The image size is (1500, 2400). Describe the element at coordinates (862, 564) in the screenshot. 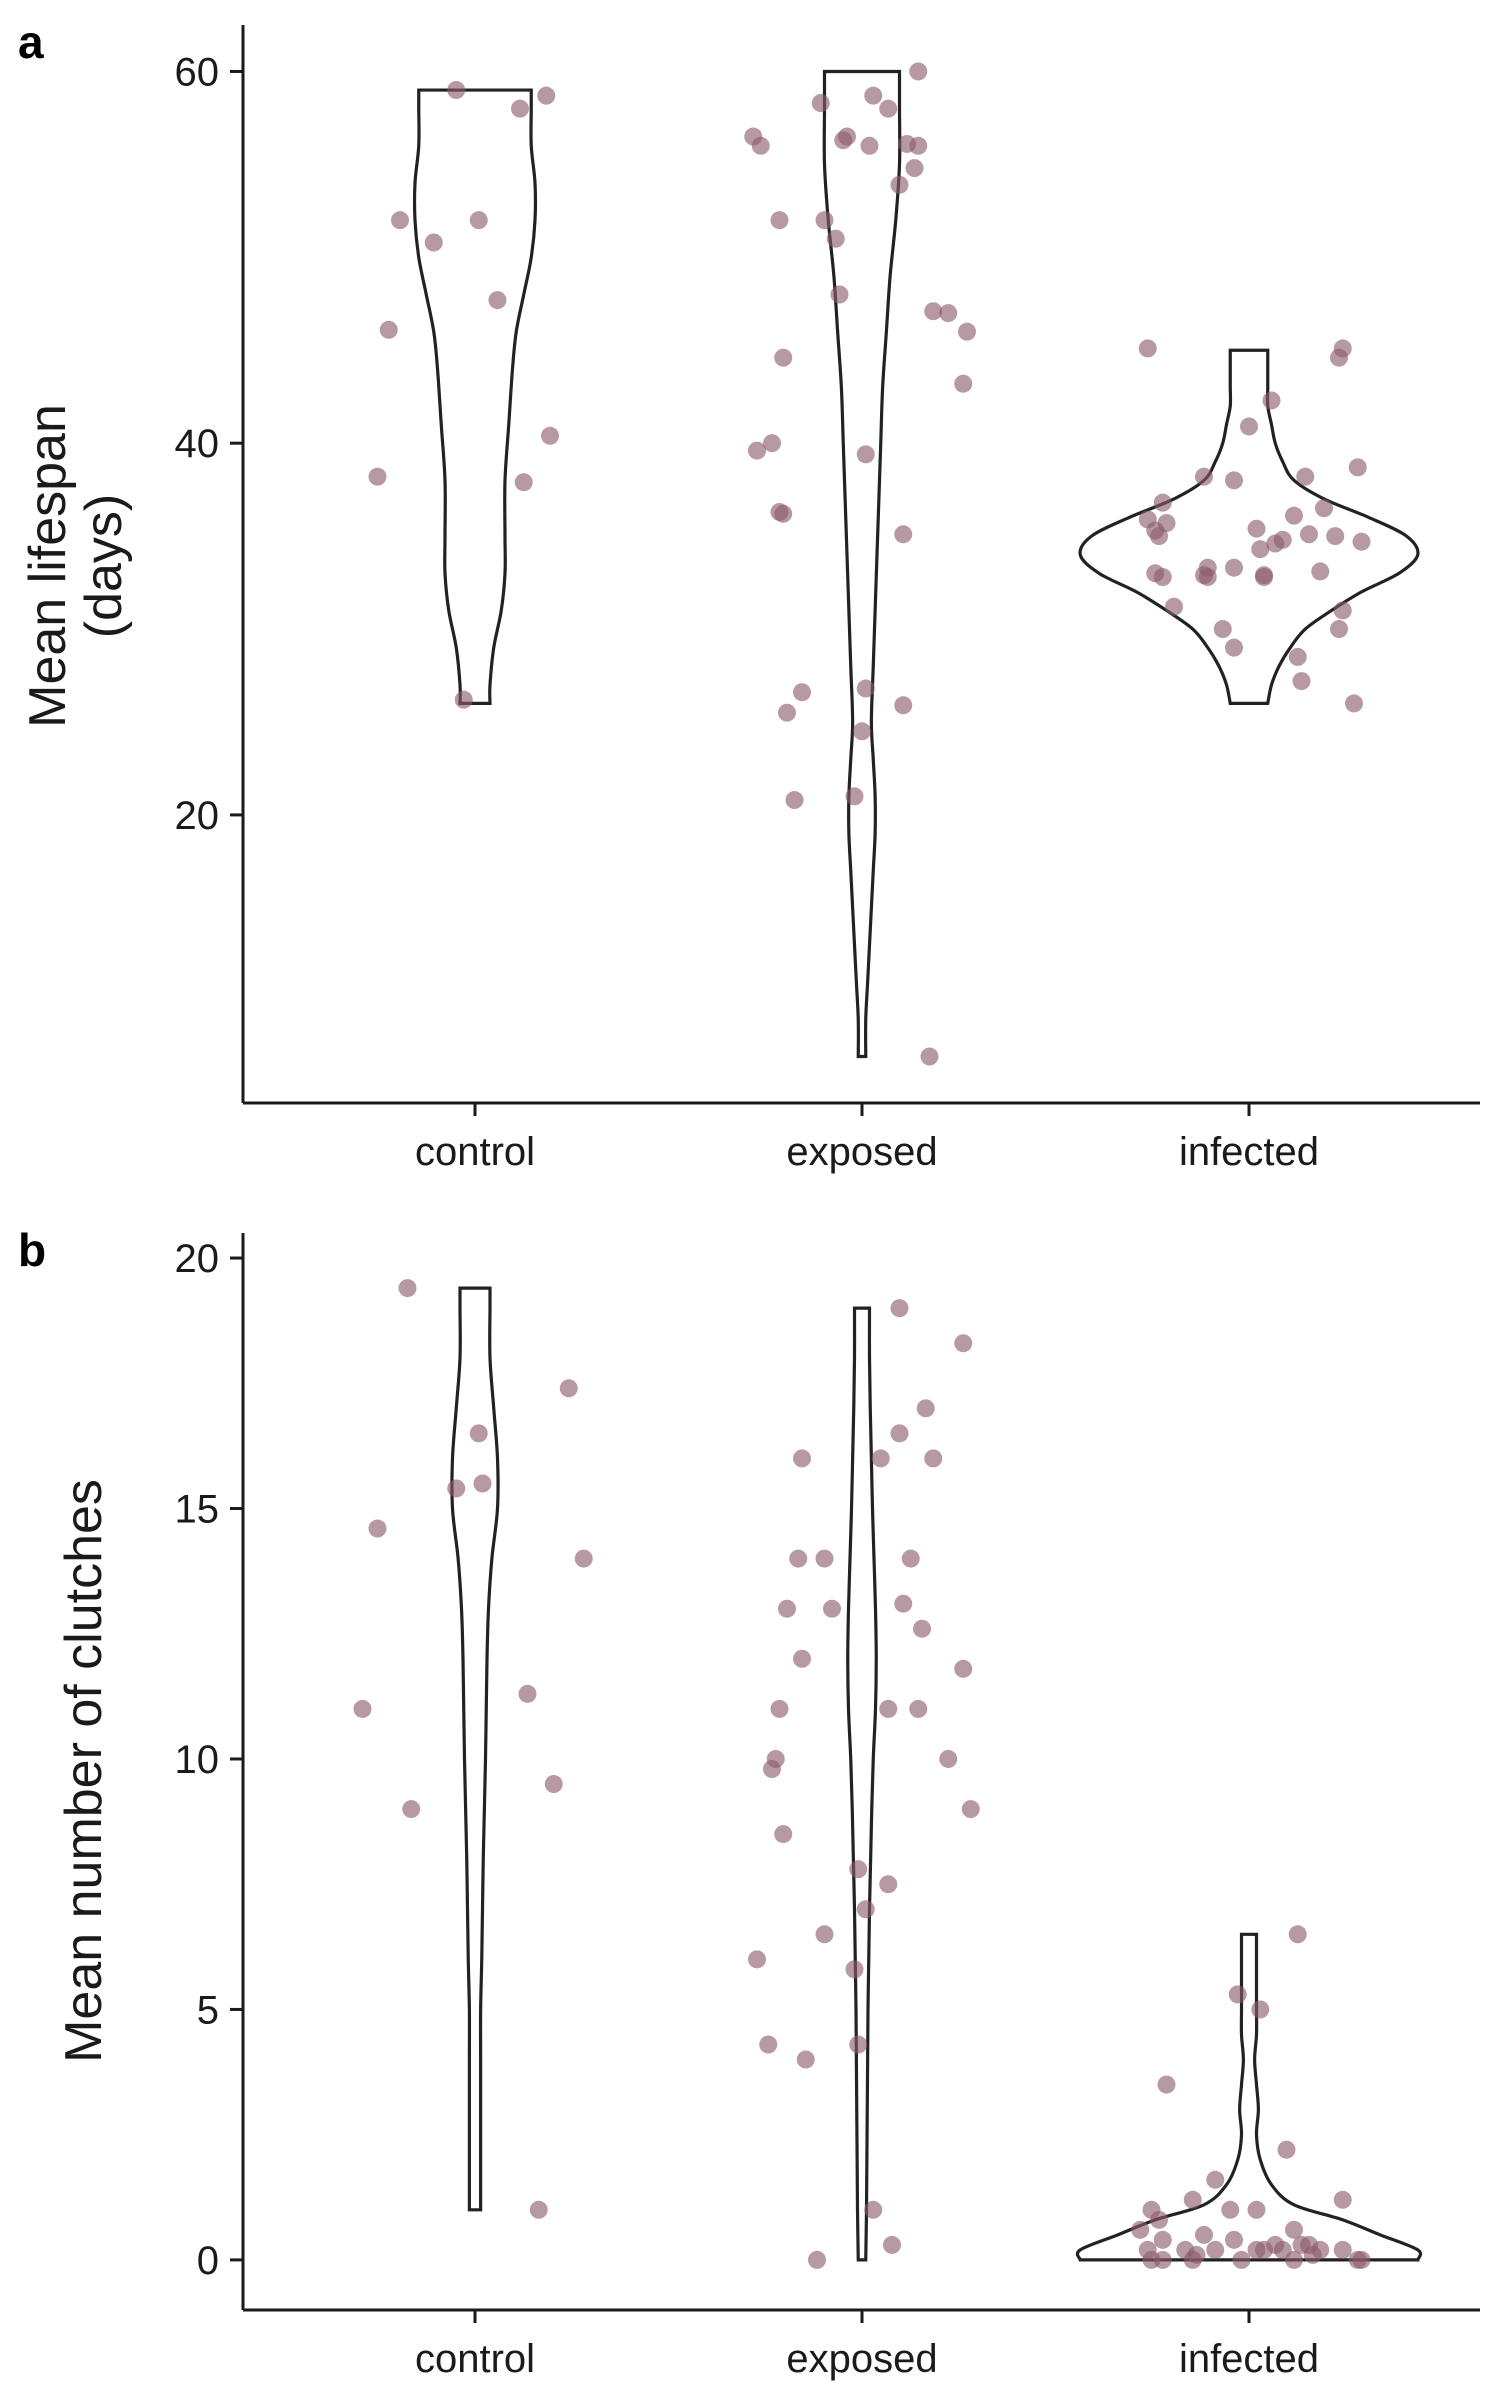

I see `violin-exposed` at that location.